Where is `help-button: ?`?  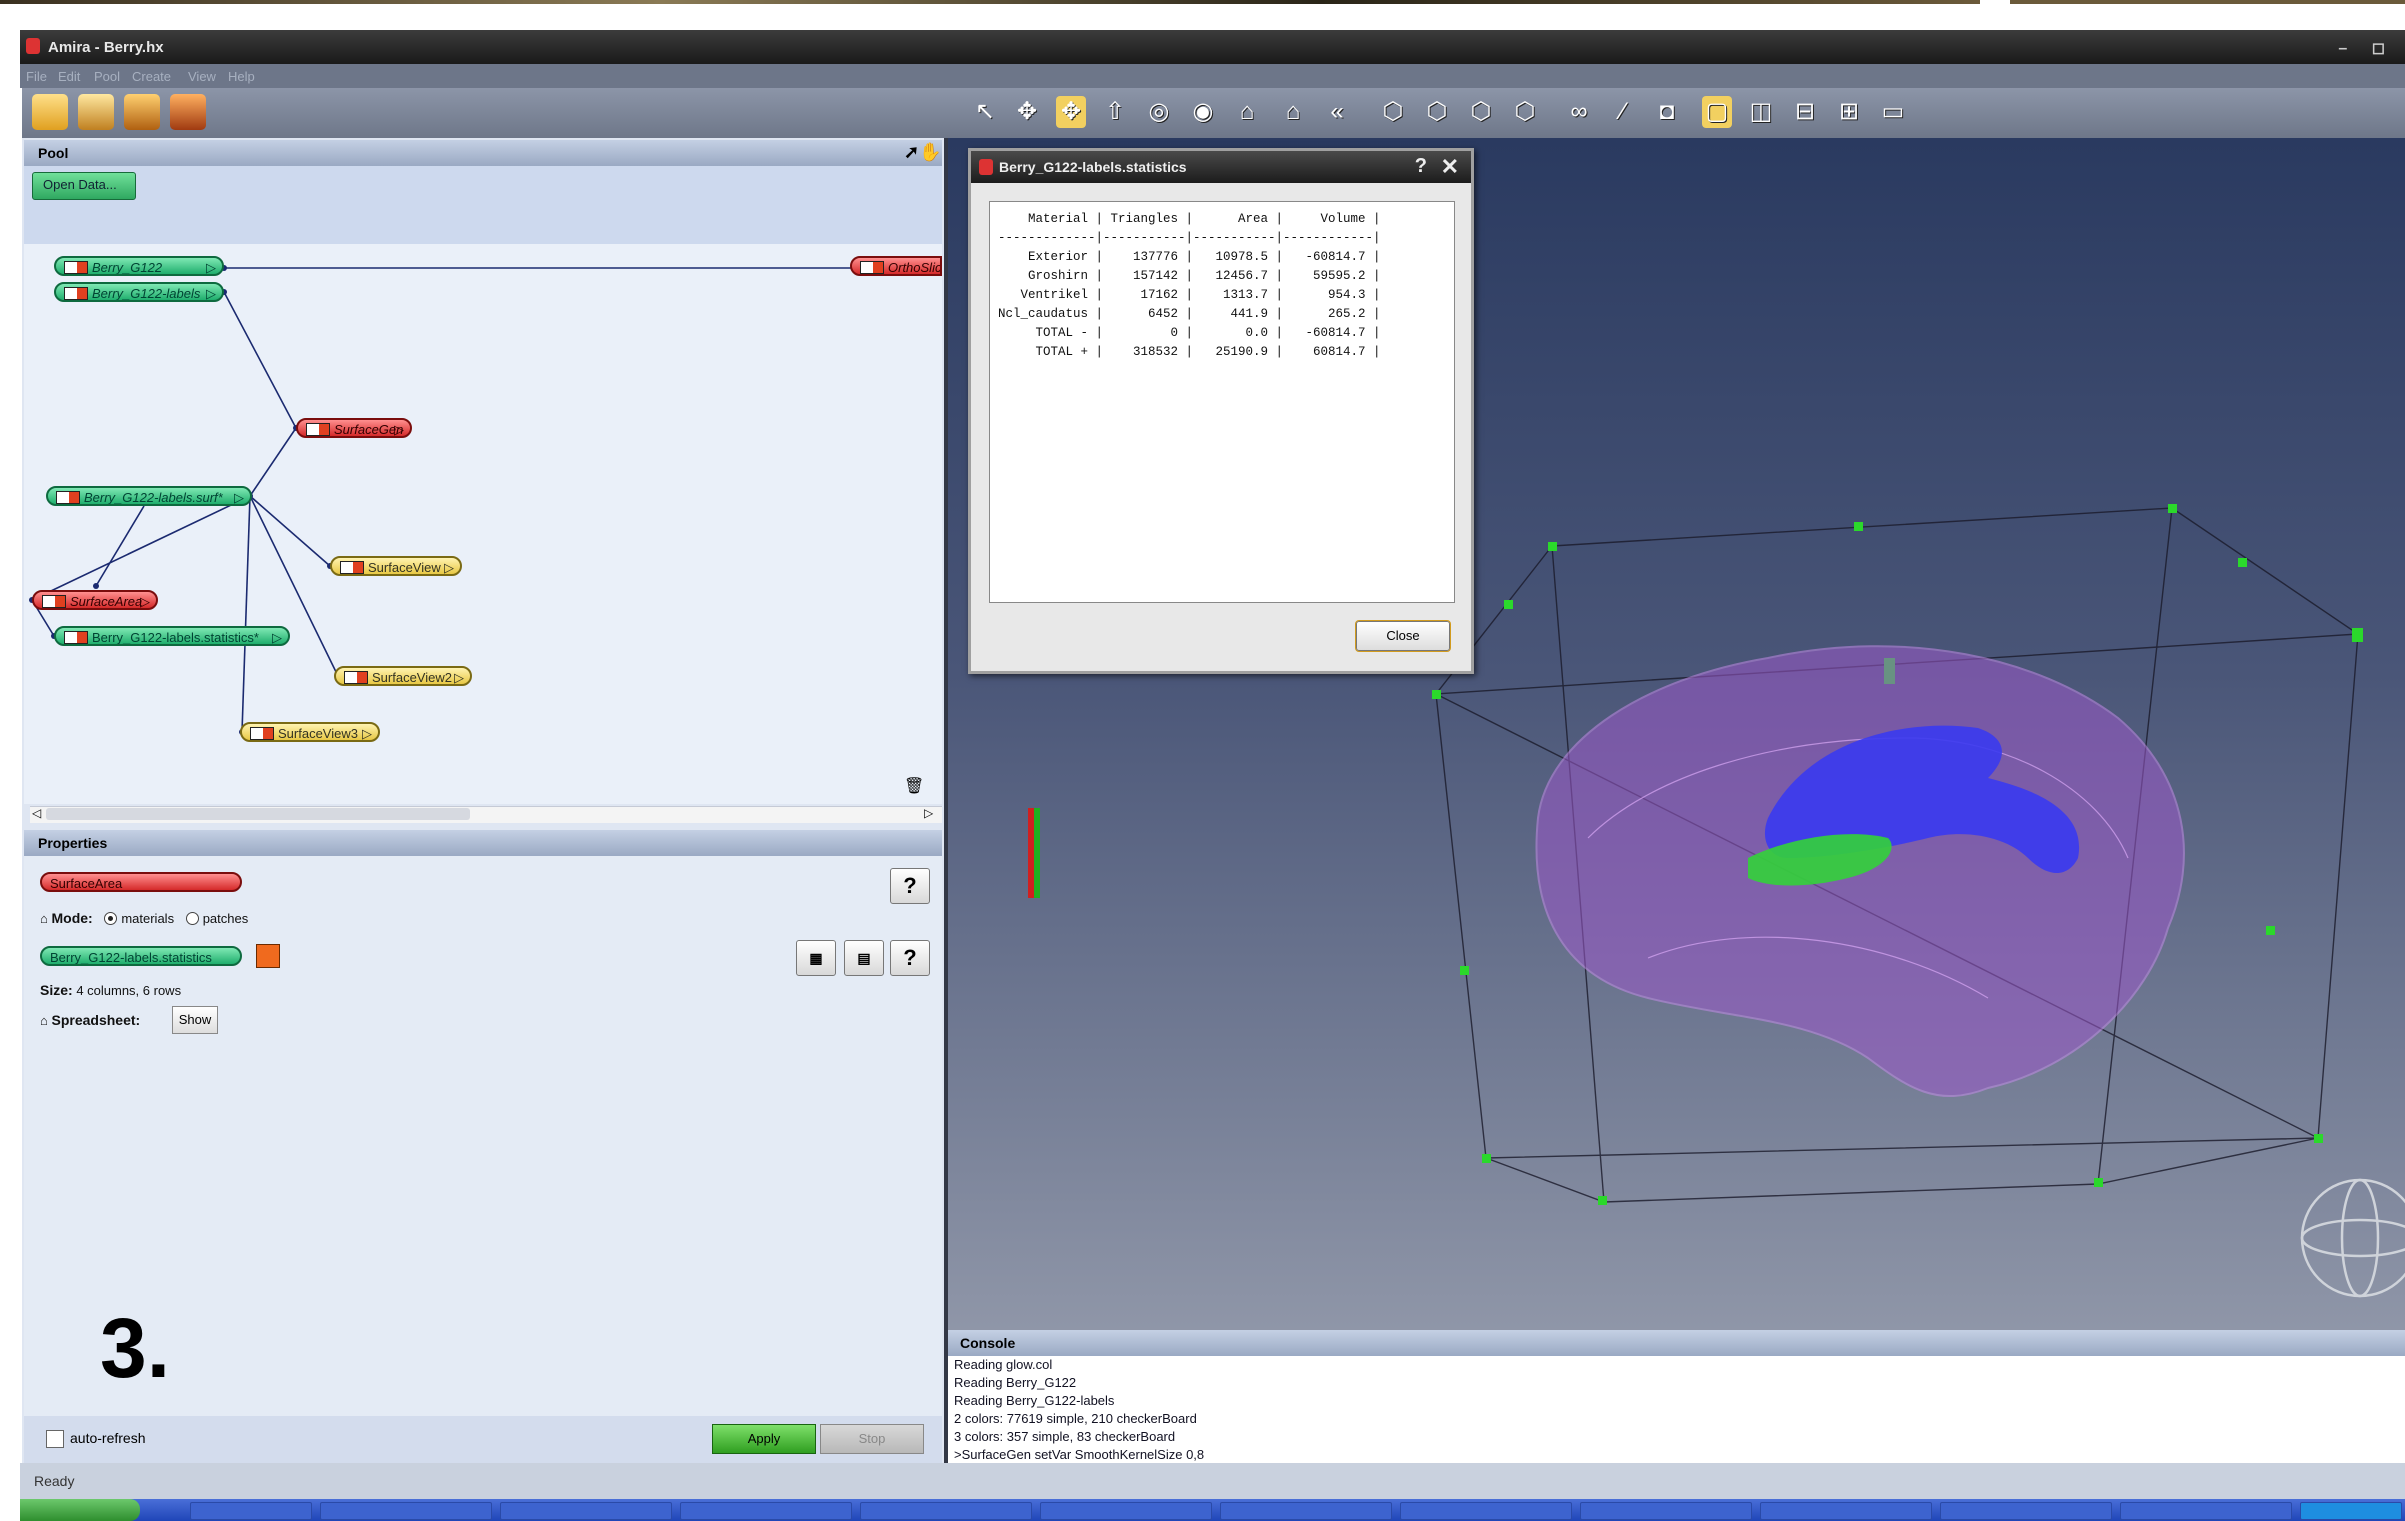 help-button: ? is located at coordinates (910, 886).